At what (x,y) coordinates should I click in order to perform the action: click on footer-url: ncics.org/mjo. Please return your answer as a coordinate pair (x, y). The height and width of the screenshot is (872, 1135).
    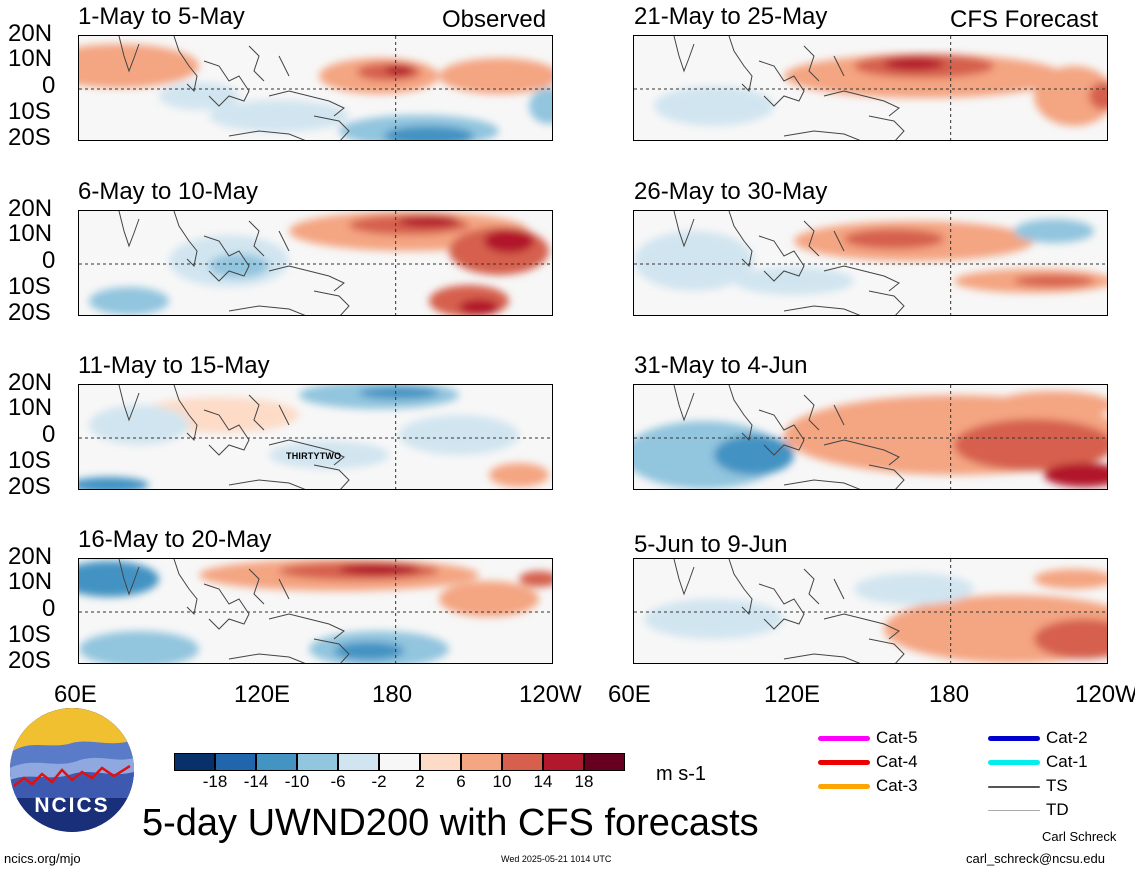
    Looking at the image, I should click on (42, 858).